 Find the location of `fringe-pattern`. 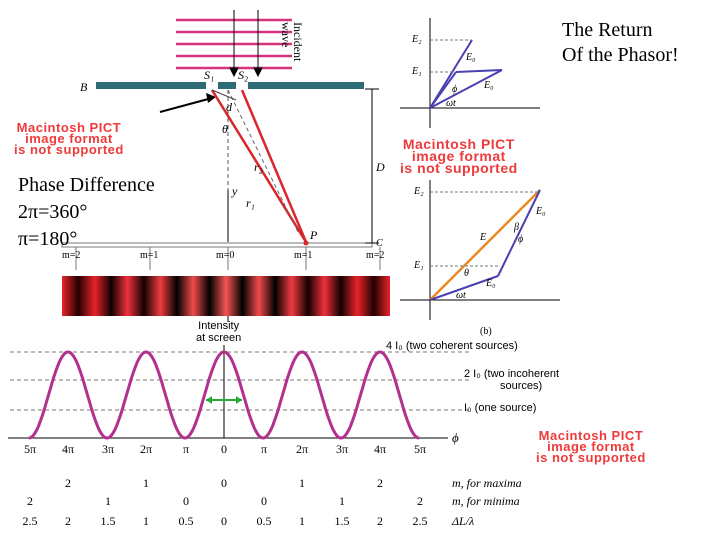

fringe-pattern is located at coordinates (226, 296).